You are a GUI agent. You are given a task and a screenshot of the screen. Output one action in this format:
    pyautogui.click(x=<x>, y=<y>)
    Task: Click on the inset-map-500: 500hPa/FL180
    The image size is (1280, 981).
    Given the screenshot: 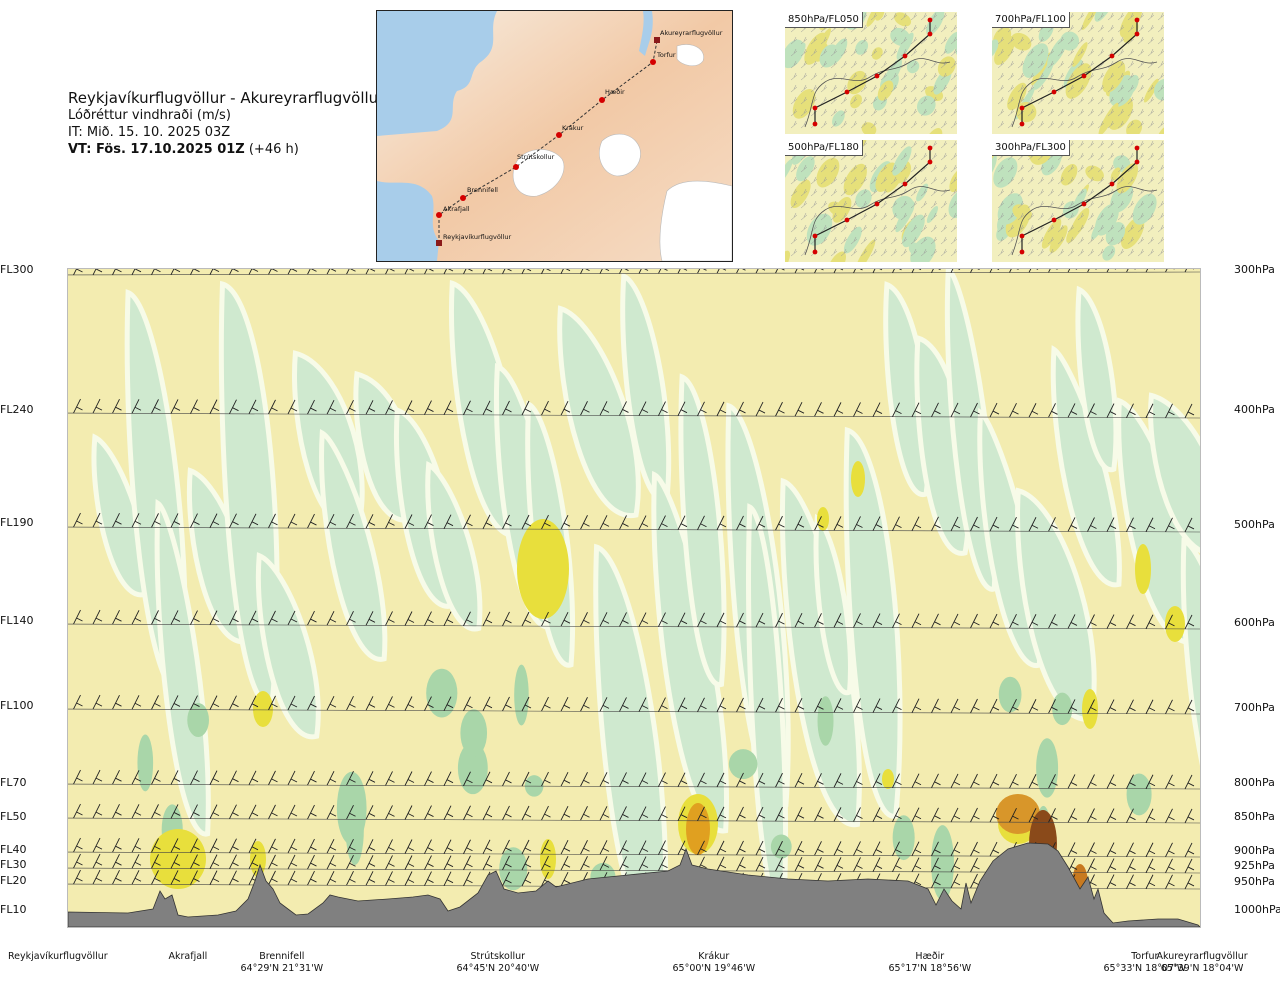 What is the action you would take?
    pyautogui.click(x=871, y=201)
    